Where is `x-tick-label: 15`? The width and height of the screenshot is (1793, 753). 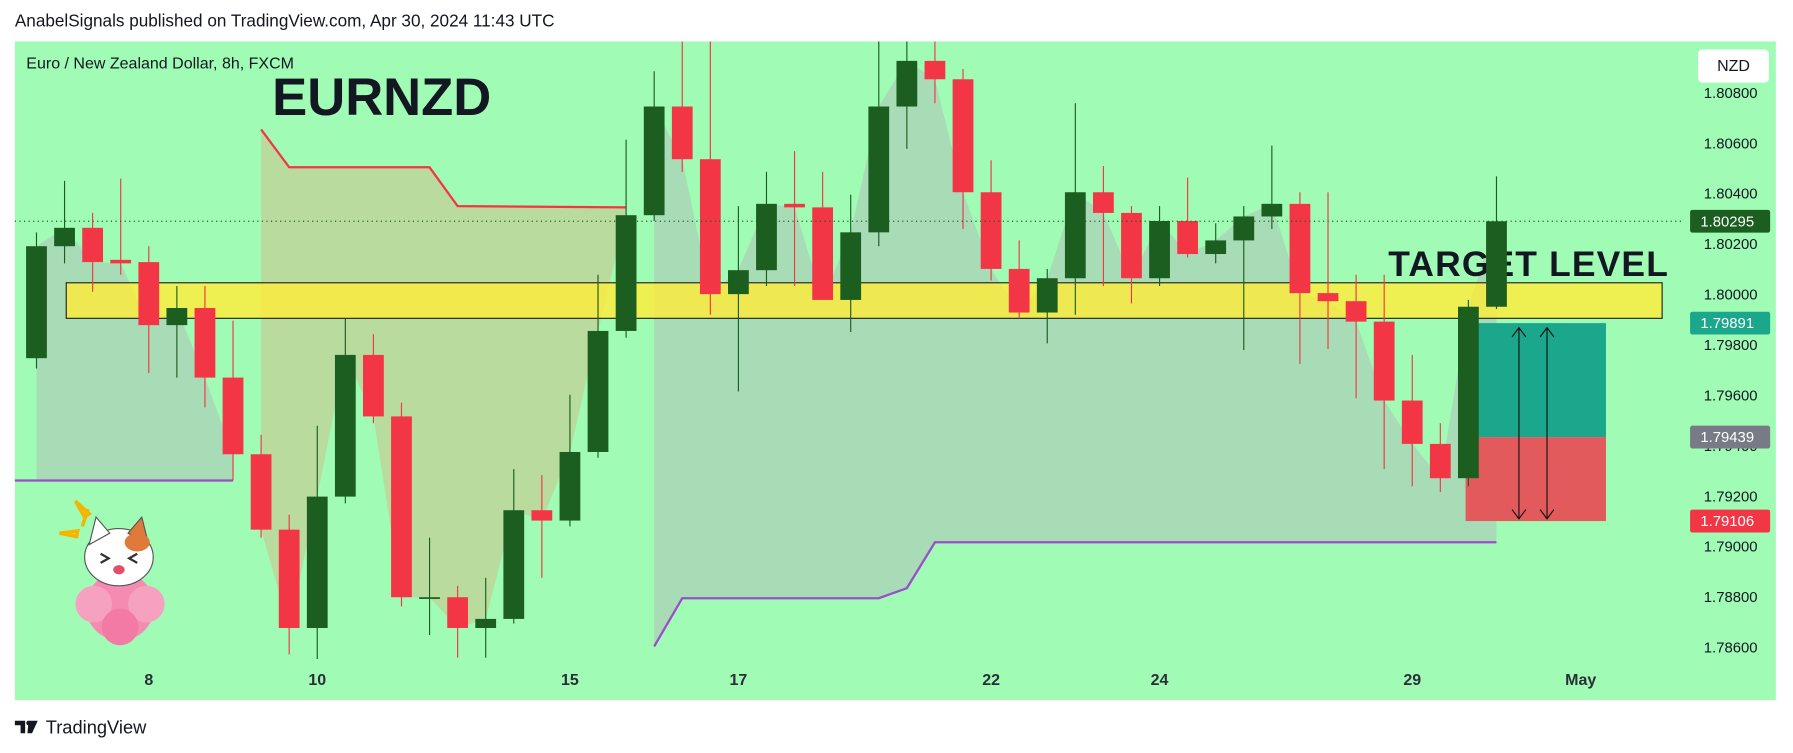
x-tick-label: 15 is located at coordinates (570, 680).